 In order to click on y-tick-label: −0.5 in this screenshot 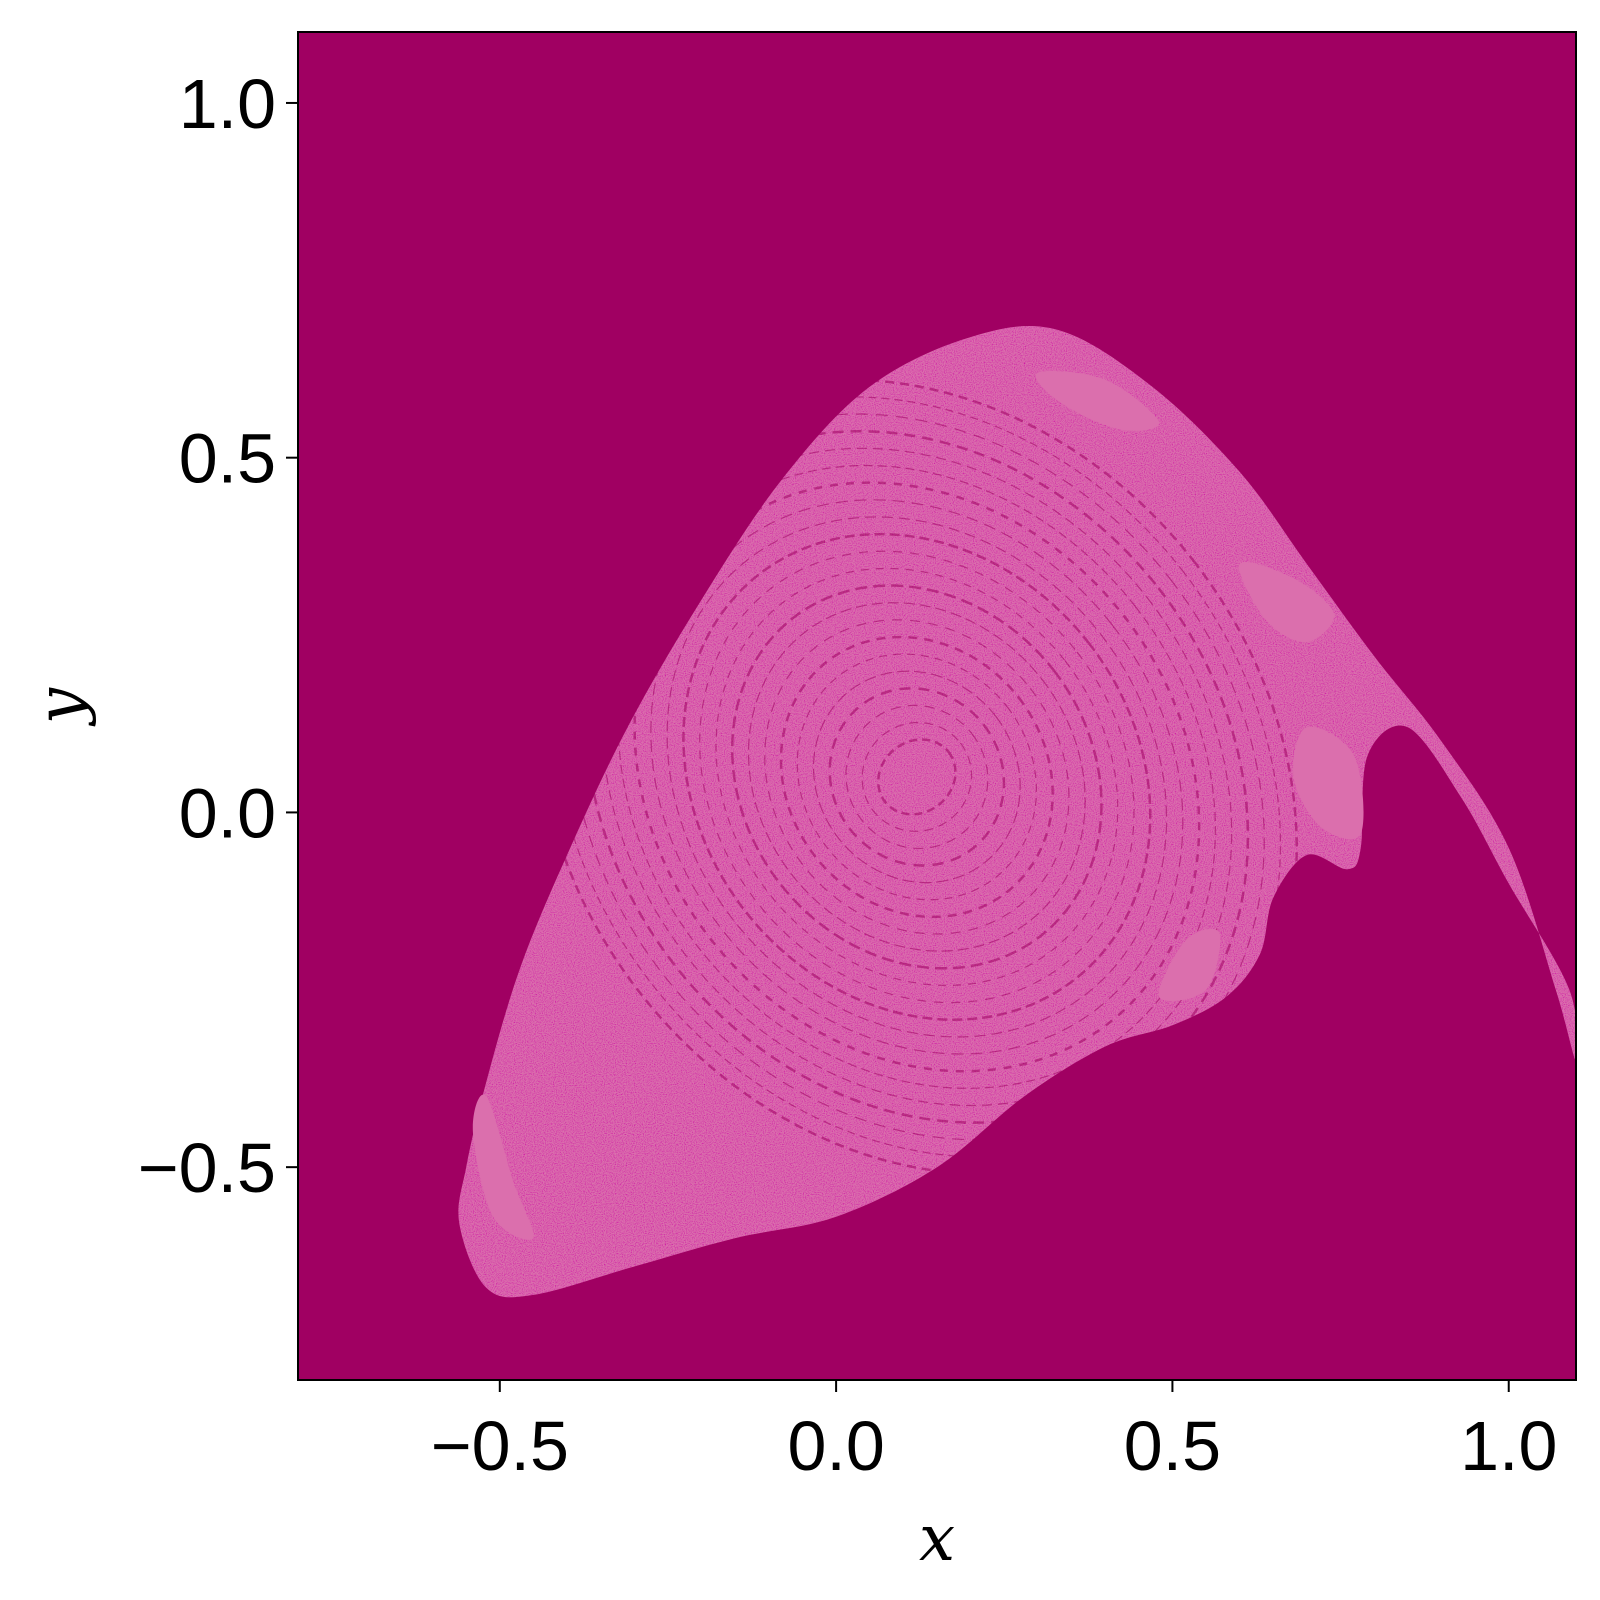, I will do `click(207, 1168)`.